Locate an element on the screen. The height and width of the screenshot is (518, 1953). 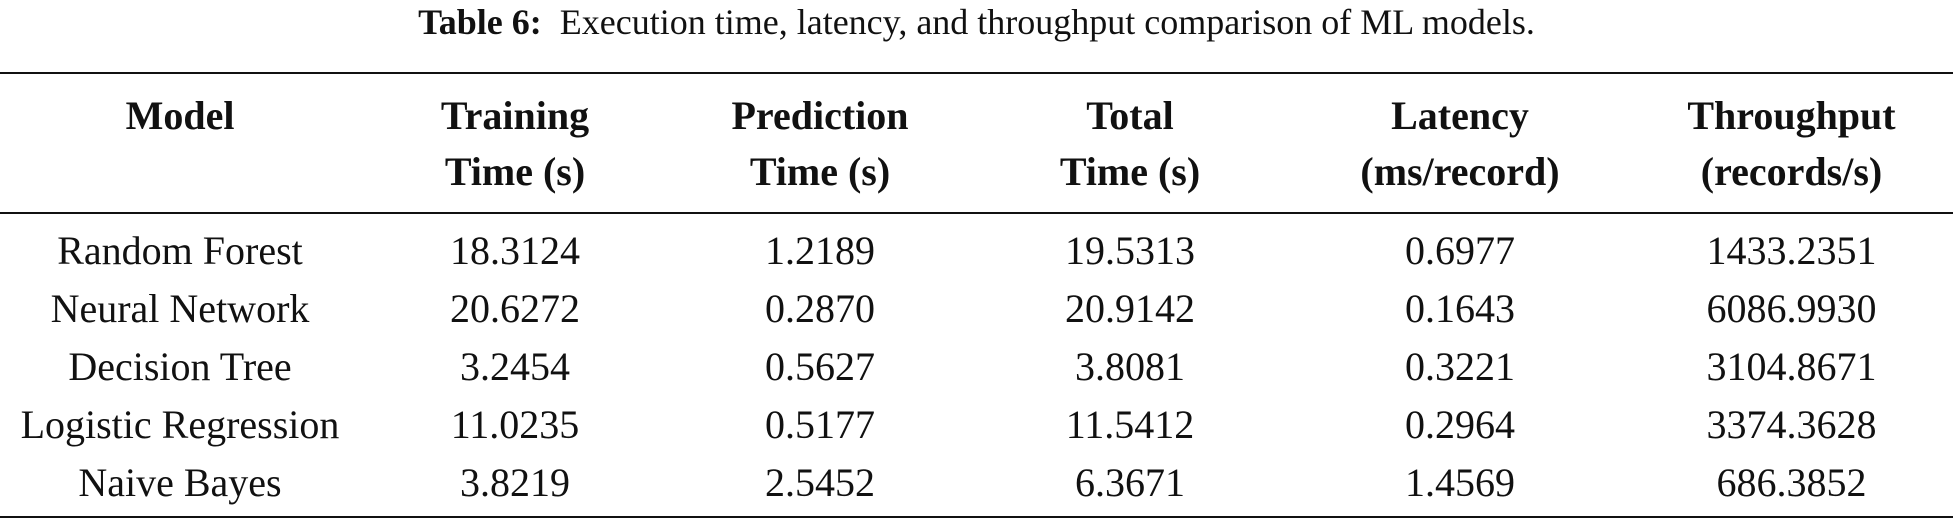
cell-prediction-time: 0.2870 is located at coordinates (820, 308).